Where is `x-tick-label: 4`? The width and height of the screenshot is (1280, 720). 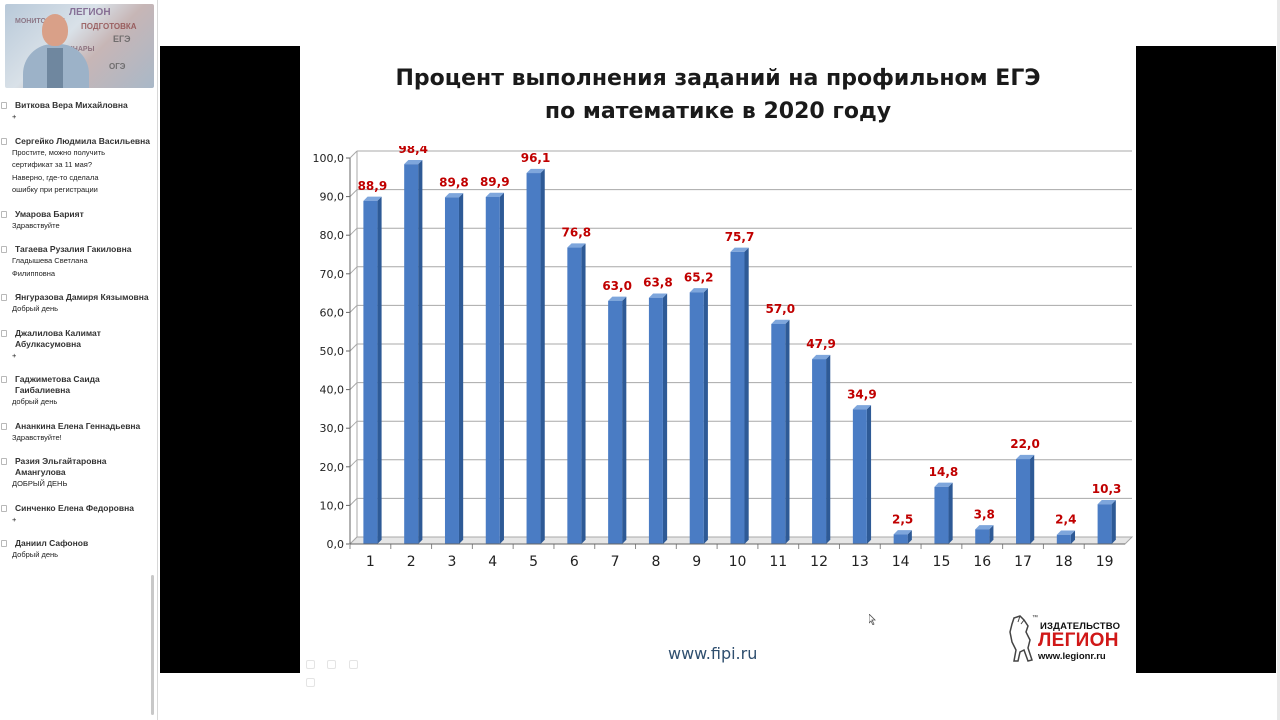
x-tick-label: 4 is located at coordinates (492, 562).